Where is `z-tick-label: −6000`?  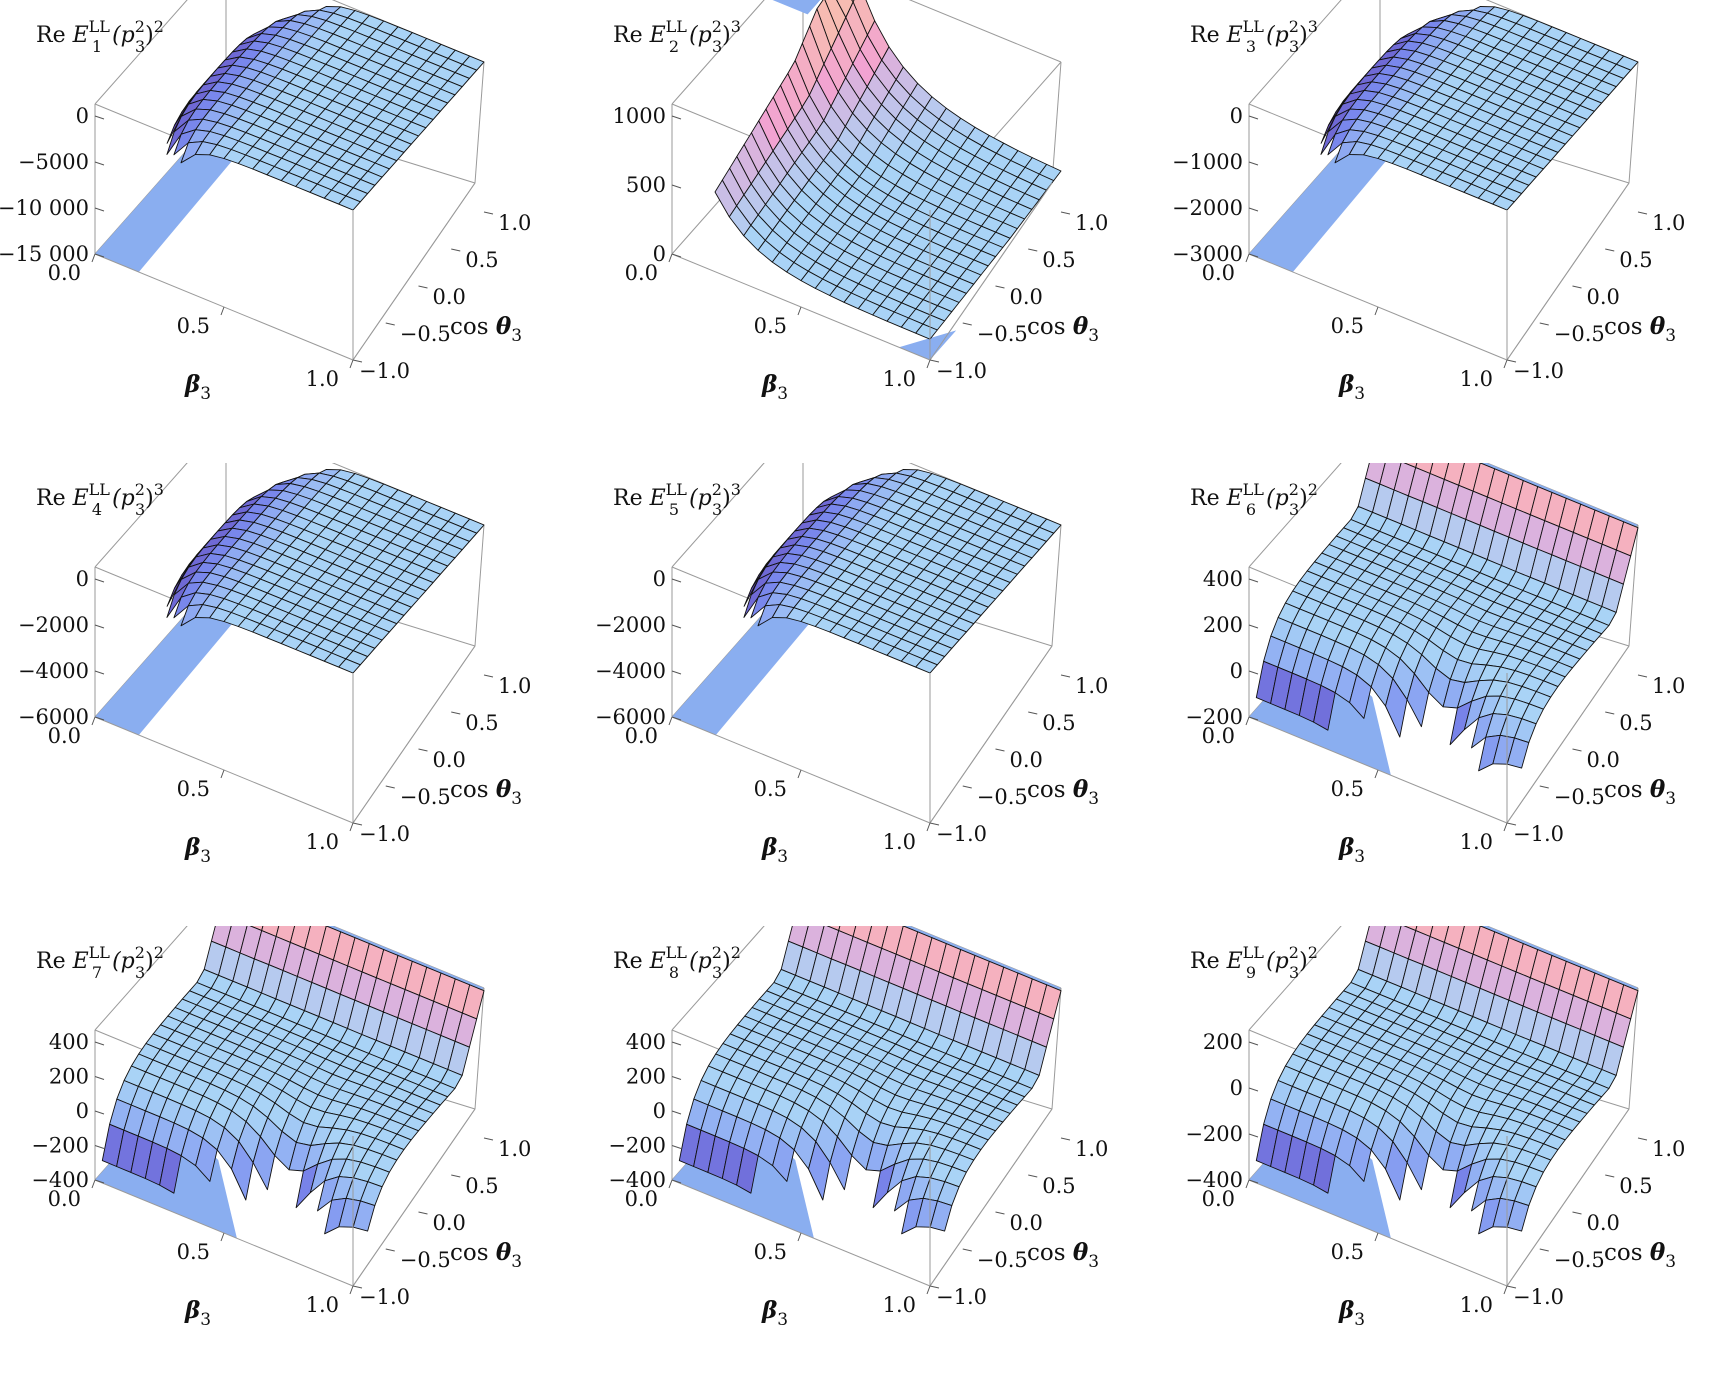 z-tick-label: −6000 is located at coordinates (630, 717).